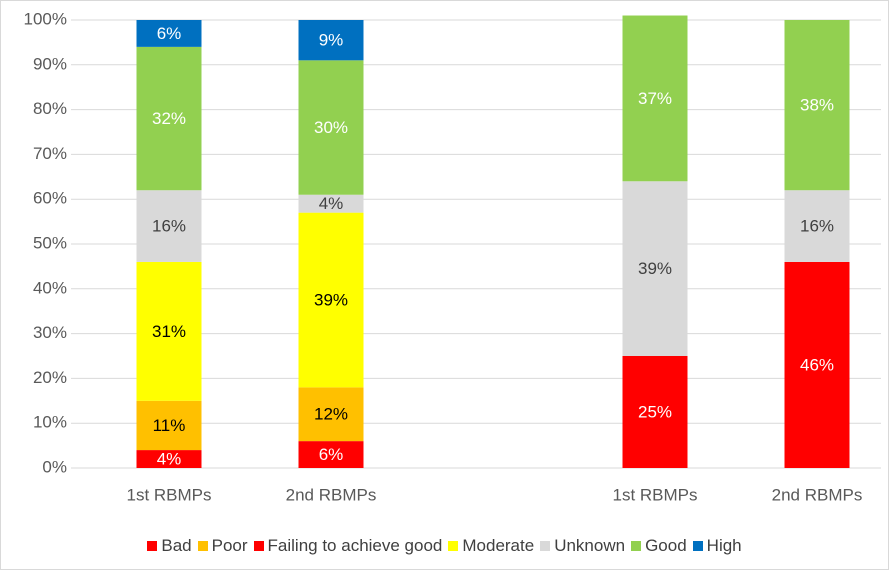  What do you see at coordinates (355, 545) in the screenshot?
I see `legend-label: Failing to achieve good` at bounding box center [355, 545].